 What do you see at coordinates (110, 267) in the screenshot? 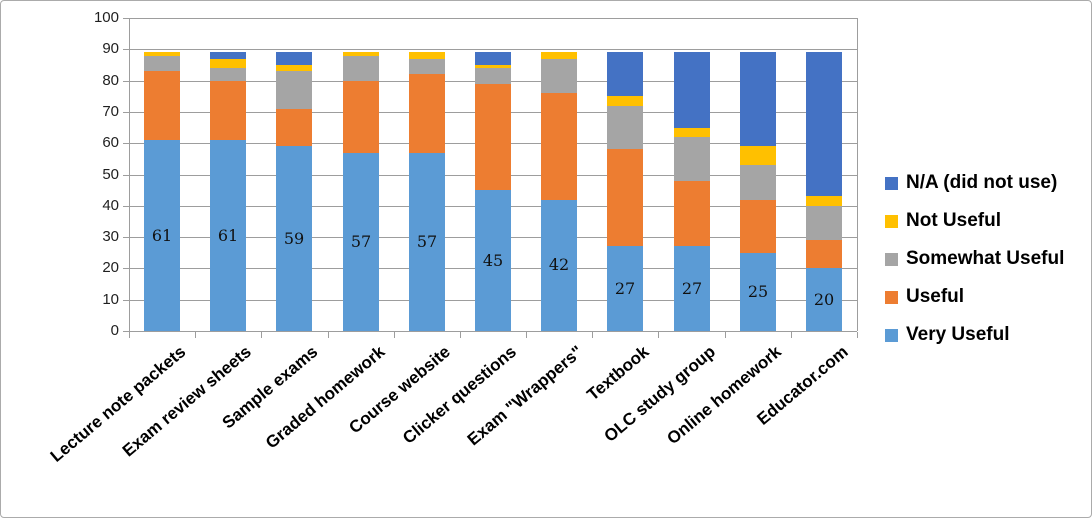
I see `y-axis-tick-label: 20` at bounding box center [110, 267].